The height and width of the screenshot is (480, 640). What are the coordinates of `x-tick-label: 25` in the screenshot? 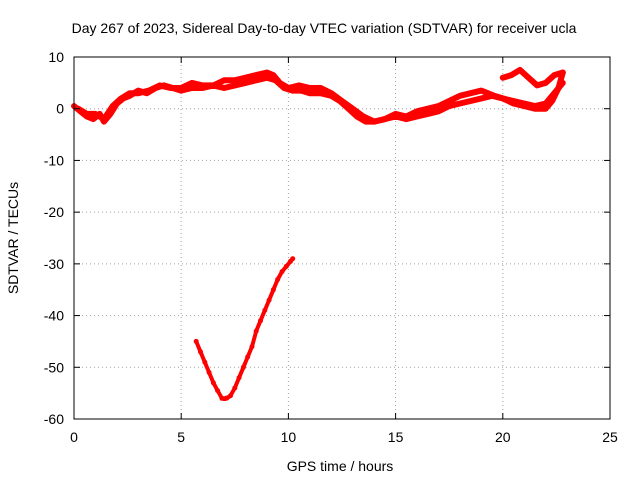 It's located at (610, 437).